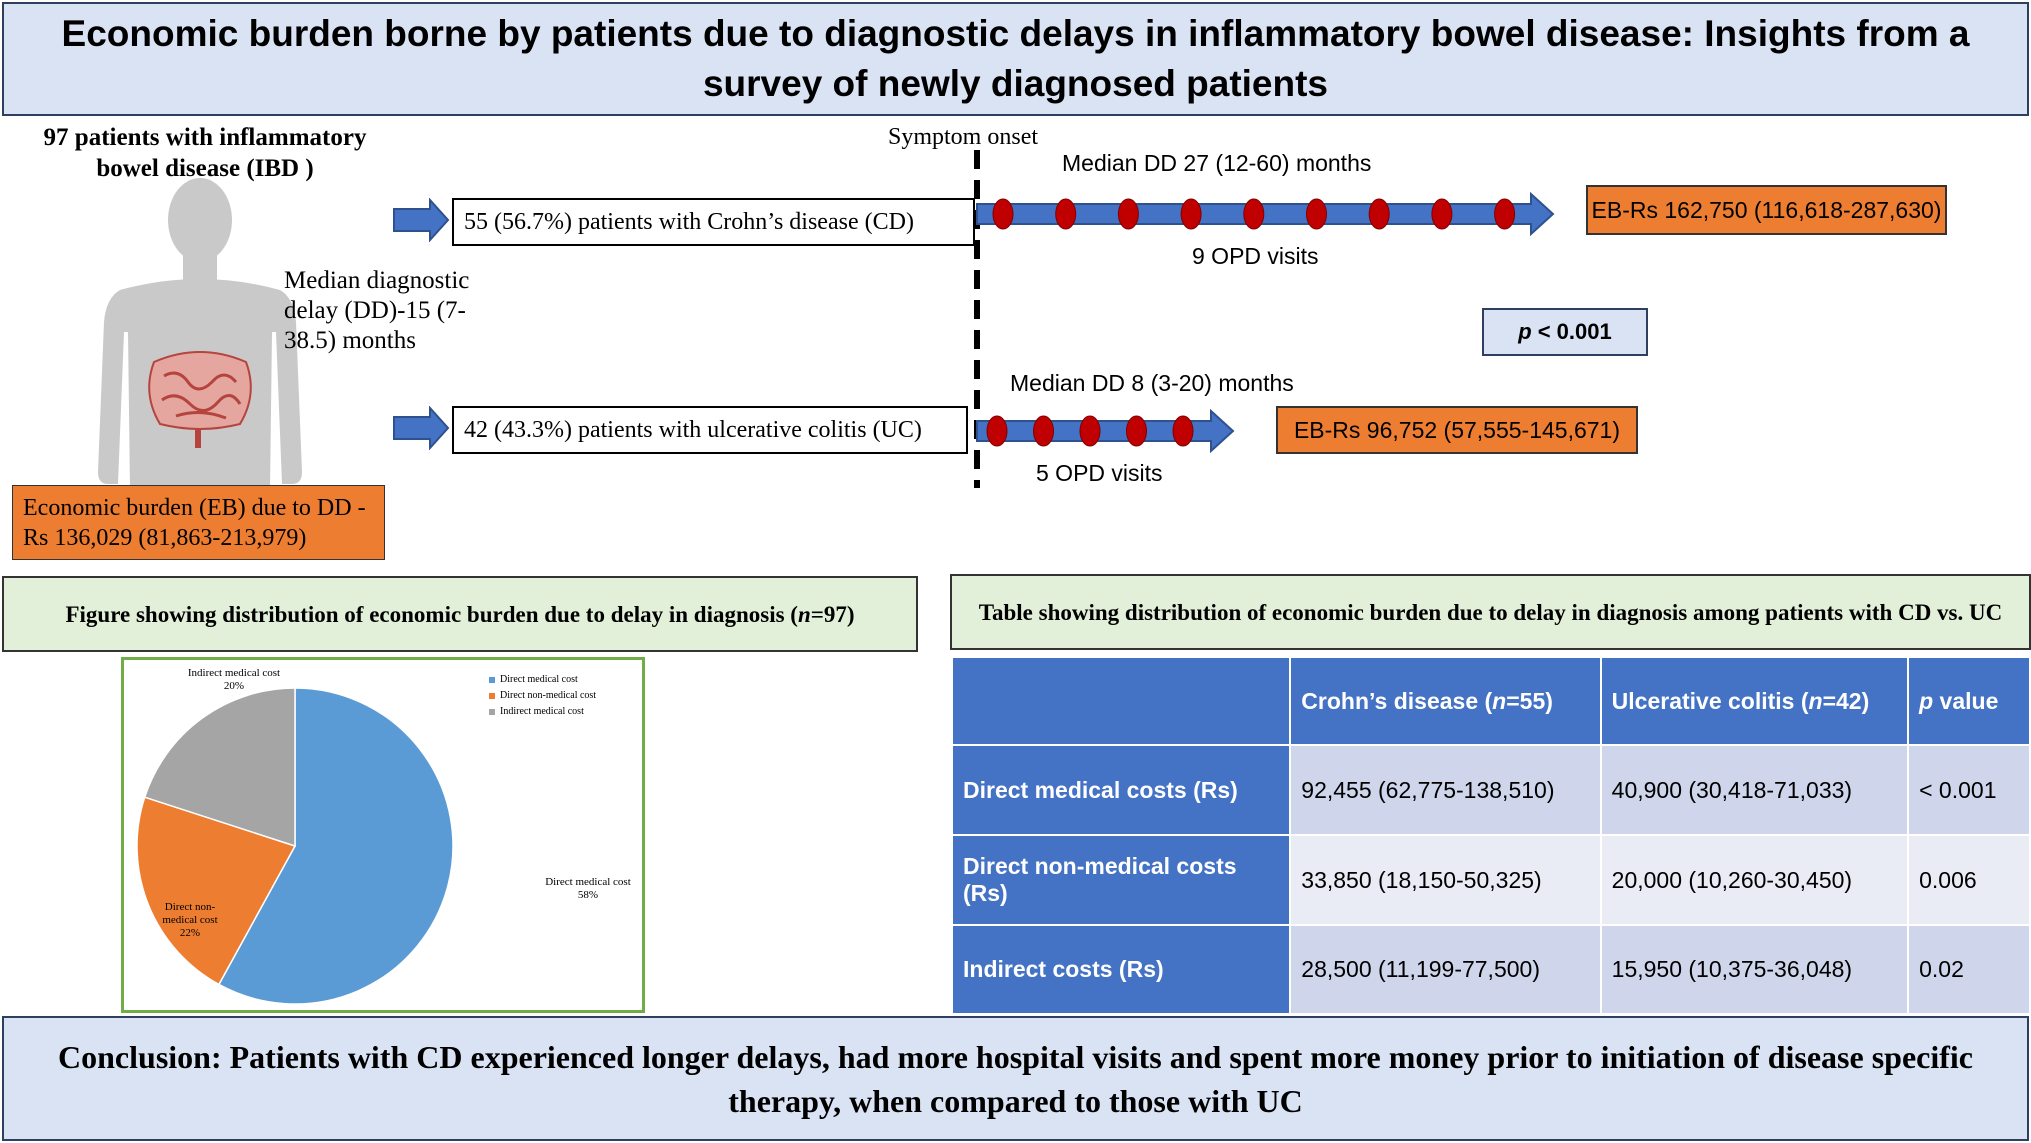 The width and height of the screenshot is (2031, 1143). I want to click on legend-item: Direct non-medical cost, so click(542, 696).